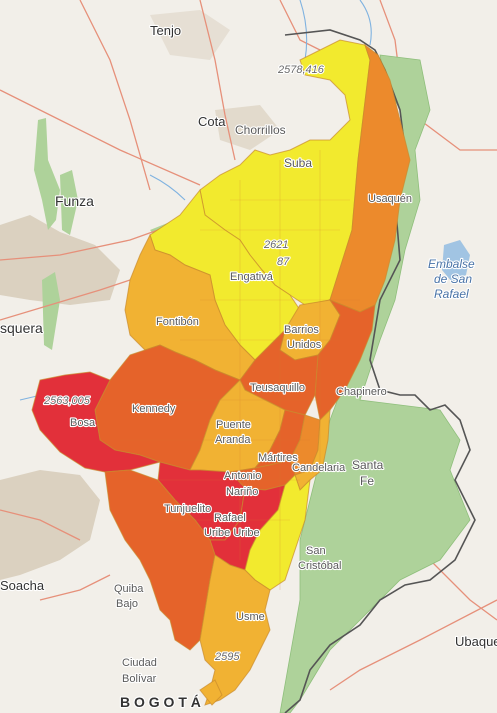  I want to click on label-narino-1: Antonio, so click(242, 476).